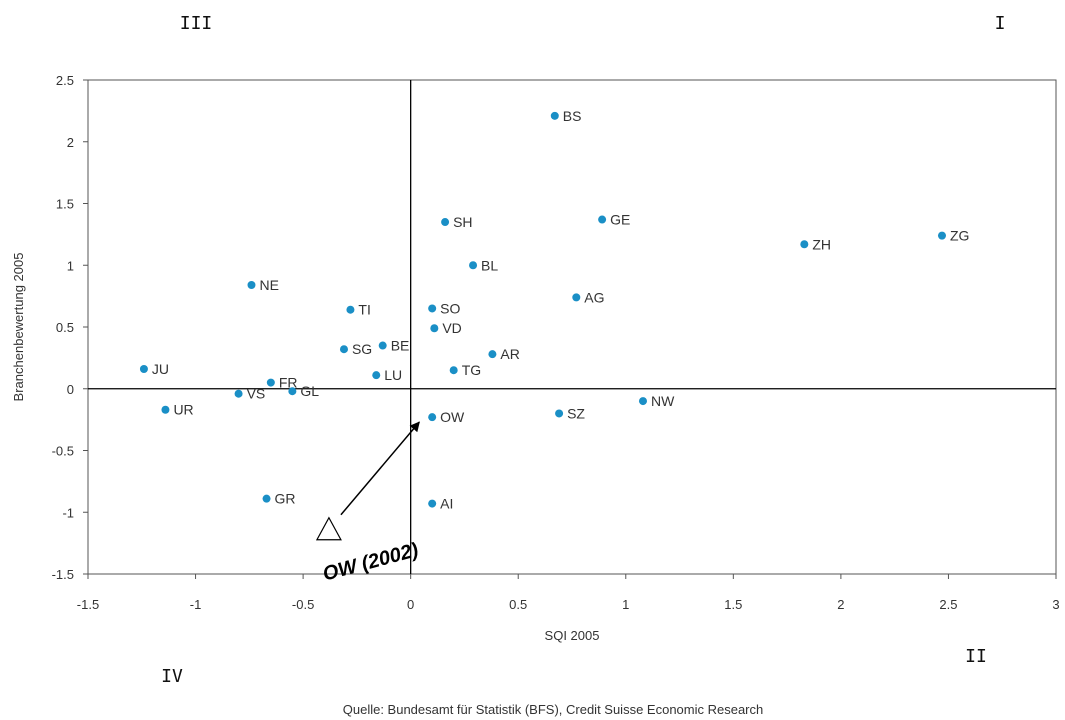 The image size is (1065, 720). What do you see at coordinates (371, 562) in the screenshot?
I see `annotation-label: OW (2002)` at bounding box center [371, 562].